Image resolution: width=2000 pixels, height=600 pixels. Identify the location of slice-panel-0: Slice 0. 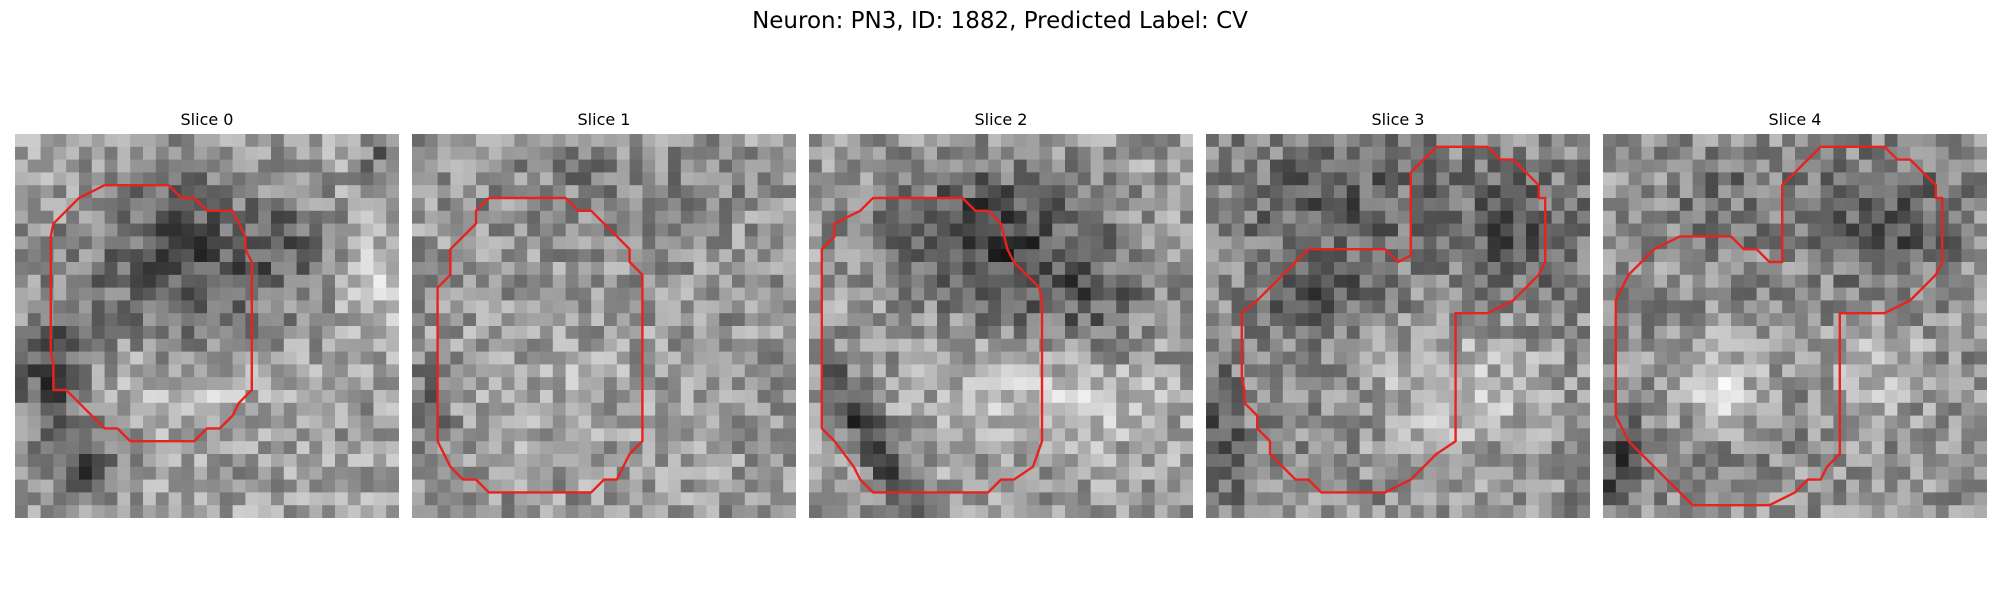
(207, 314).